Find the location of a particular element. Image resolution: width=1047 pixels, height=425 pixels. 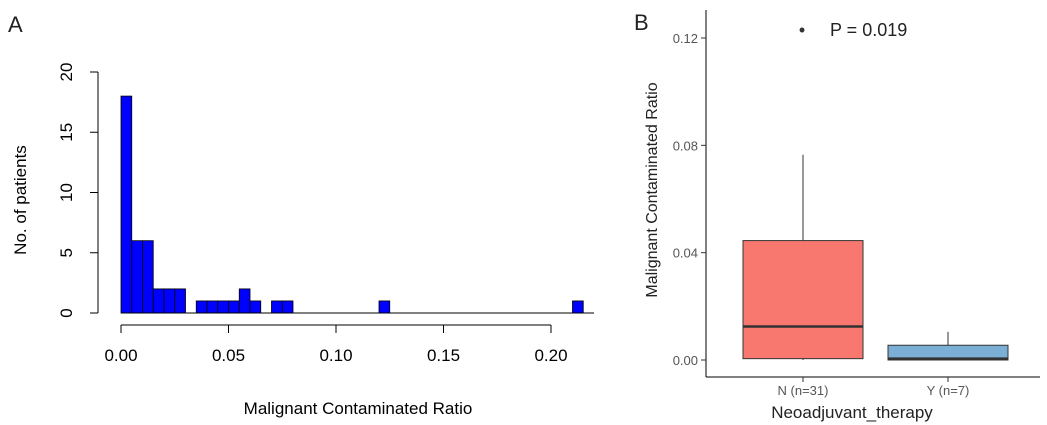

a-y-ticks: 0 5 10 15 20 is located at coordinates (77, 190).